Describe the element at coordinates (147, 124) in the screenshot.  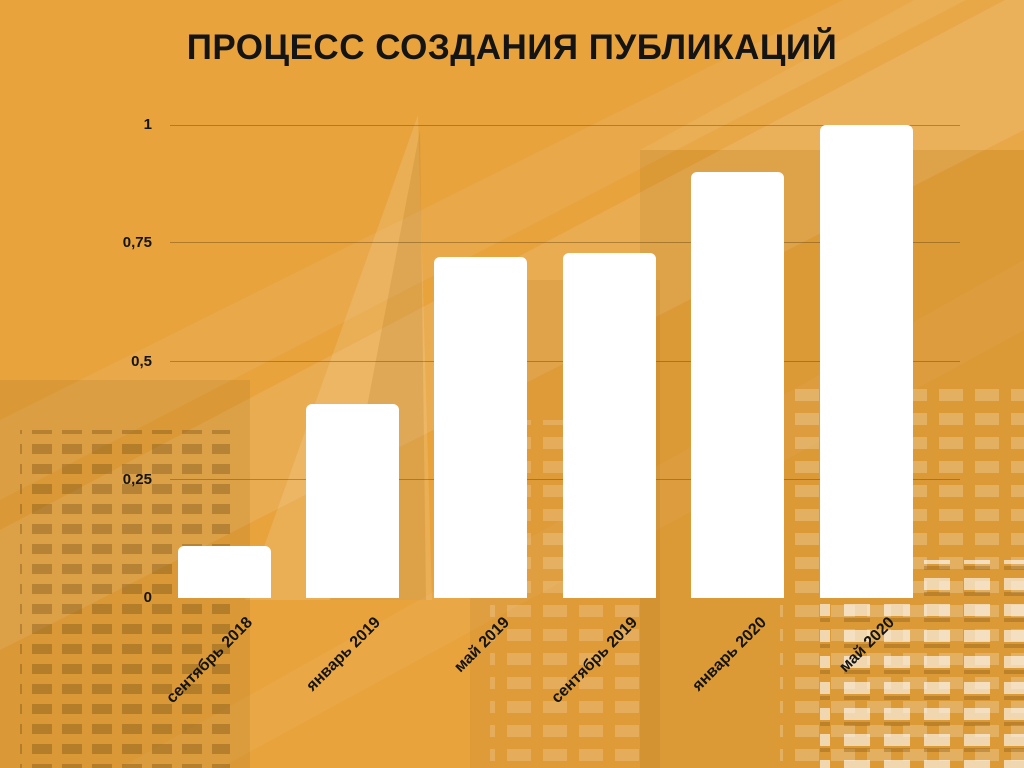
I see `y-tick-label: 1` at that location.